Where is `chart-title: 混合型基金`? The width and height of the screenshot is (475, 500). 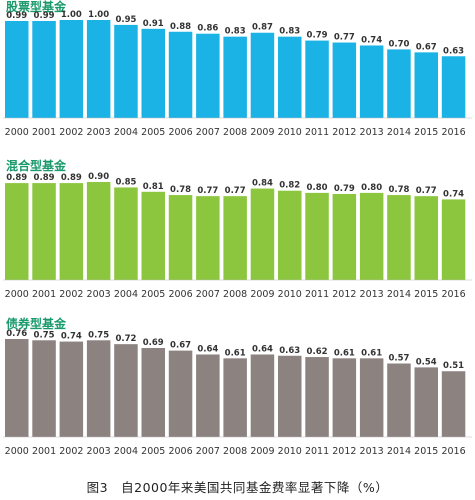 chart-title: 混合型基金 is located at coordinates (36, 165).